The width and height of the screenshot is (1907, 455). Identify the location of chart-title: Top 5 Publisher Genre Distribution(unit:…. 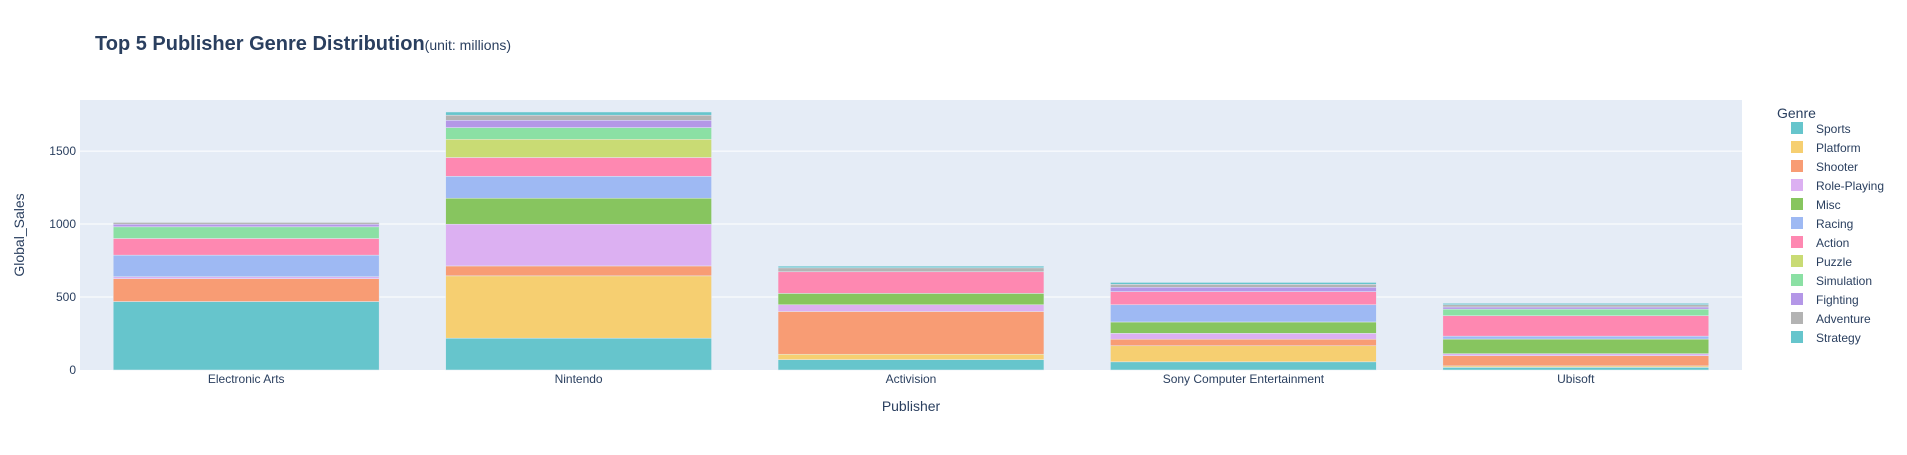
(303, 44).